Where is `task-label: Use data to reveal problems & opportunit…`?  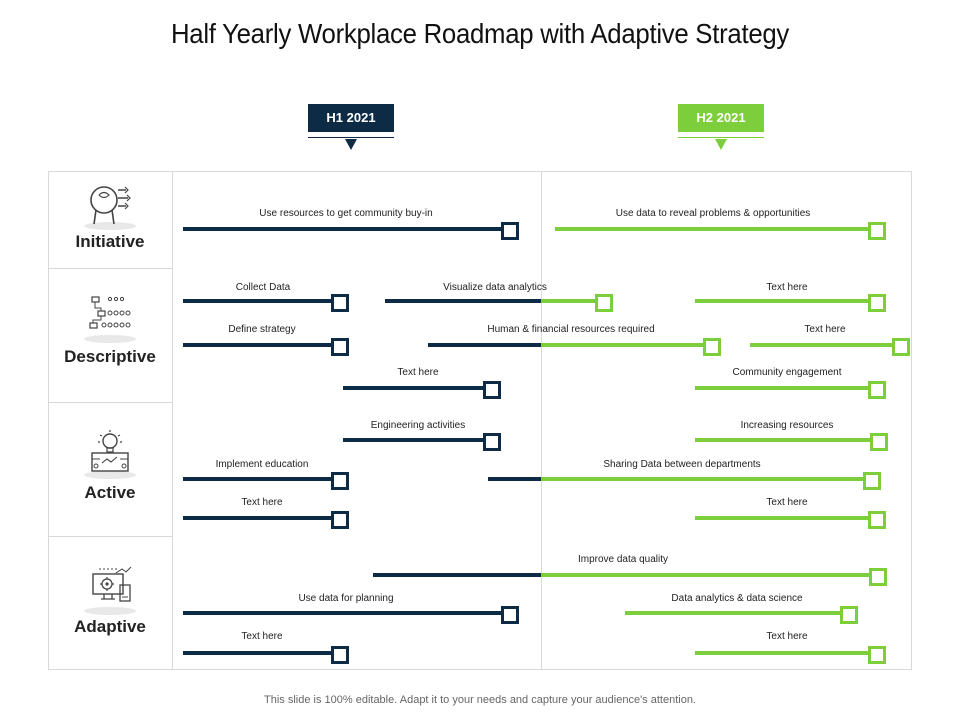 task-label: Use data to reveal problems & opportunit… is located at coordinates (713, 213).